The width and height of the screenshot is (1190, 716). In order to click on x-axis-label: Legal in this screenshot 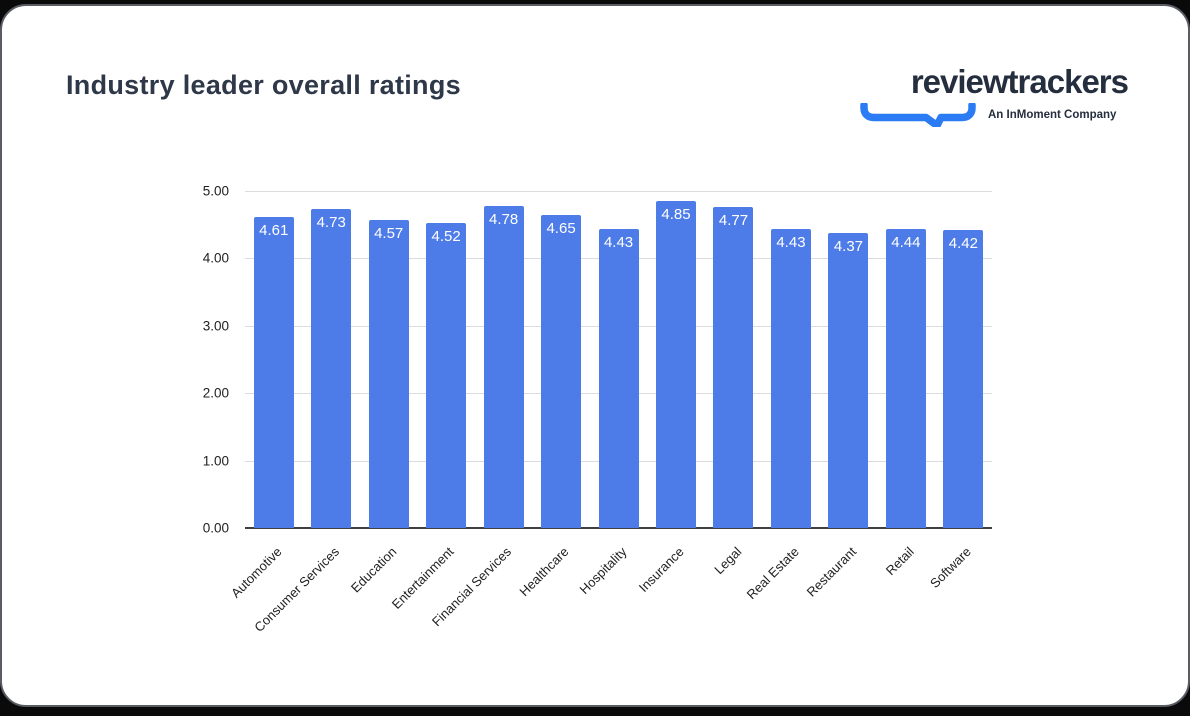, I will do `click(727, 561)`.